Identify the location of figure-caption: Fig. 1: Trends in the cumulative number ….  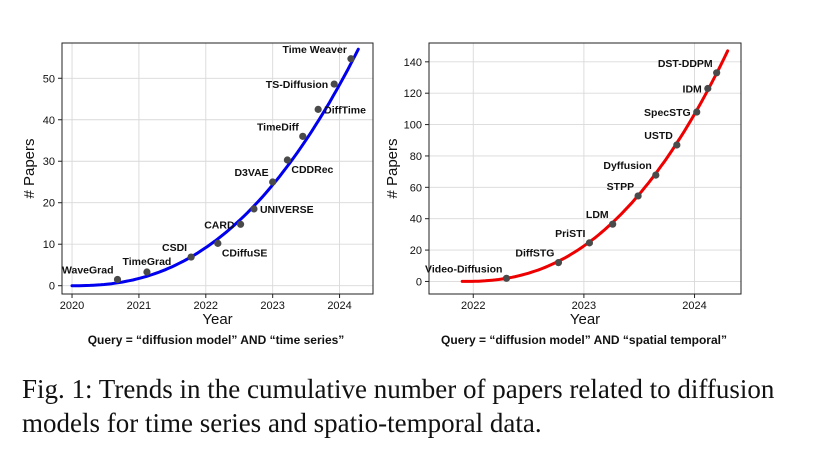
(398, 406).